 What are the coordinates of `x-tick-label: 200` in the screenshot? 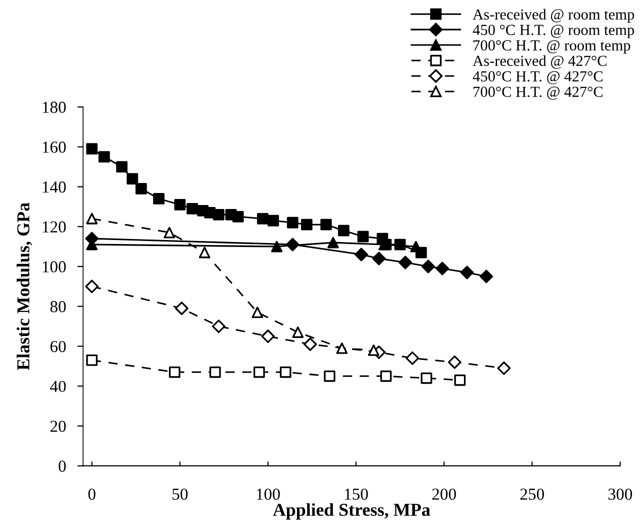 It's located at (444, 494).